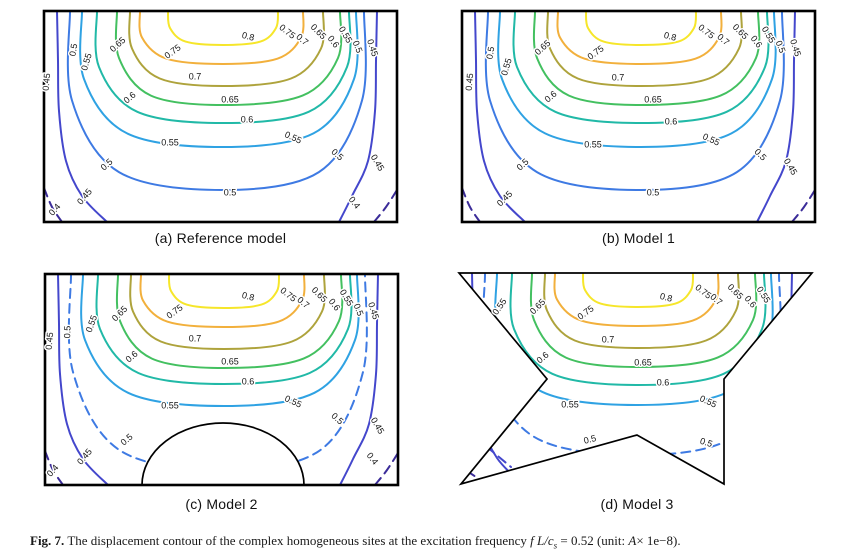  I want to click on panel-a-caption: (a) Reference model, so click(220, 238).